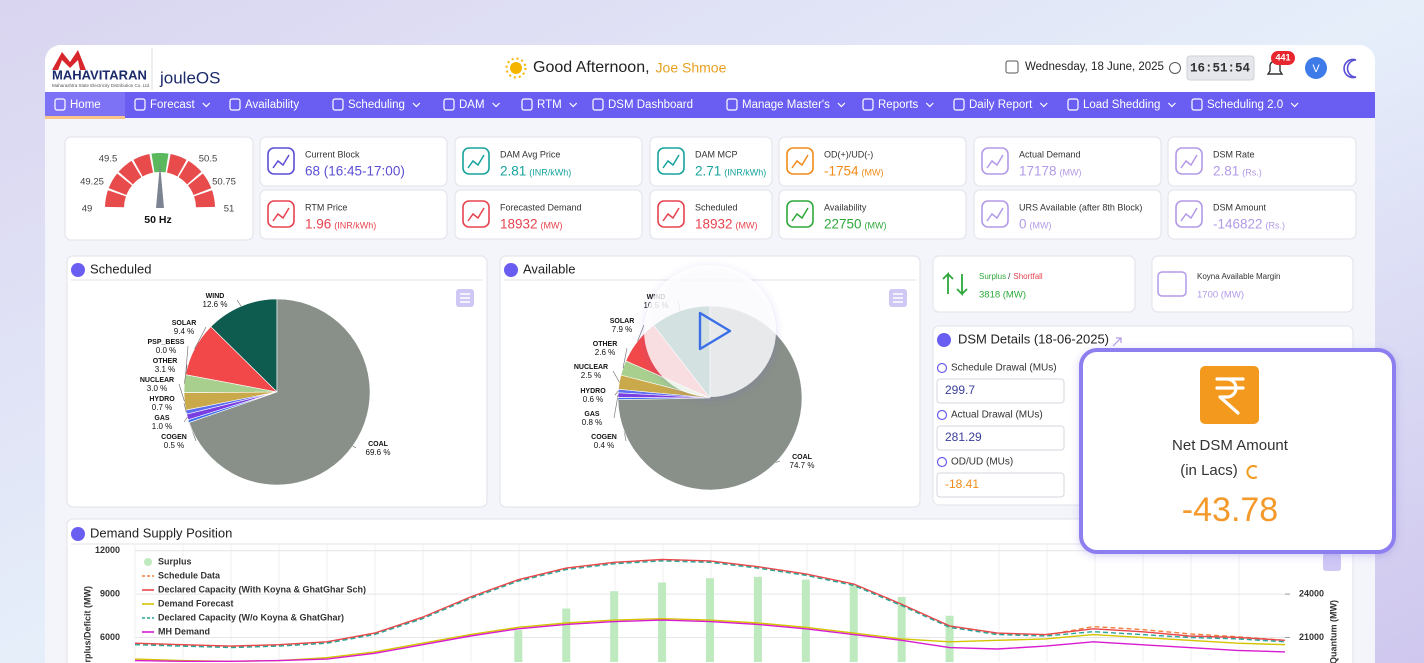  What do you see at coordinates (650, 105) in the screenshot?
I see `nav-item: DSM Dashboard` at bounding box center [650, 105].